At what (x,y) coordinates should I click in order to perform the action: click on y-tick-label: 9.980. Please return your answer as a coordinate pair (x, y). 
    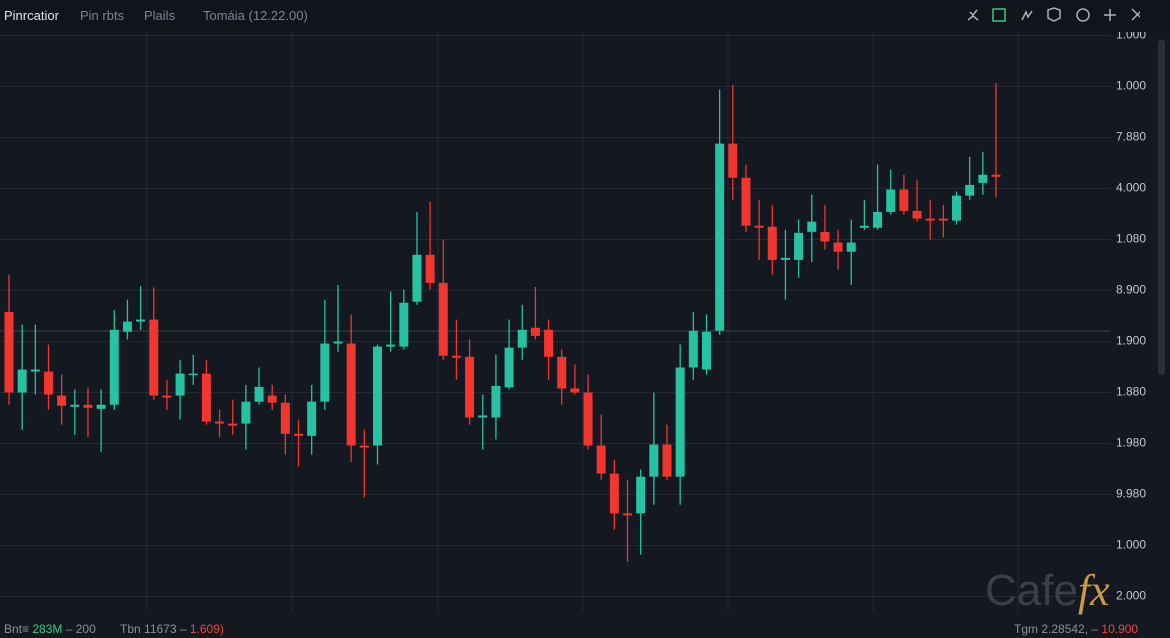
    Looking at the image, I should click on (1131, 494).